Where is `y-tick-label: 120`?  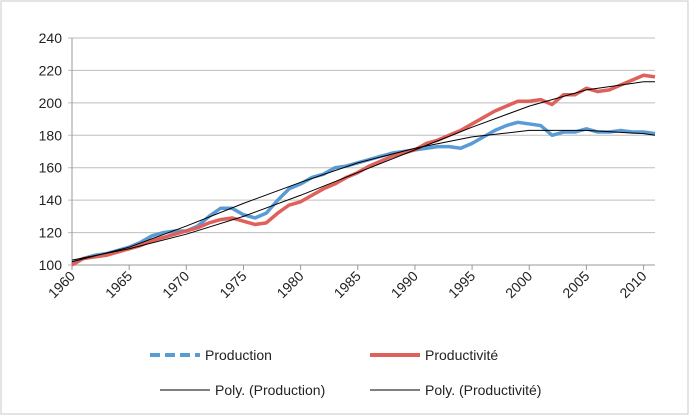 y-tick-label: 120 is located at coordinates (51, 233).